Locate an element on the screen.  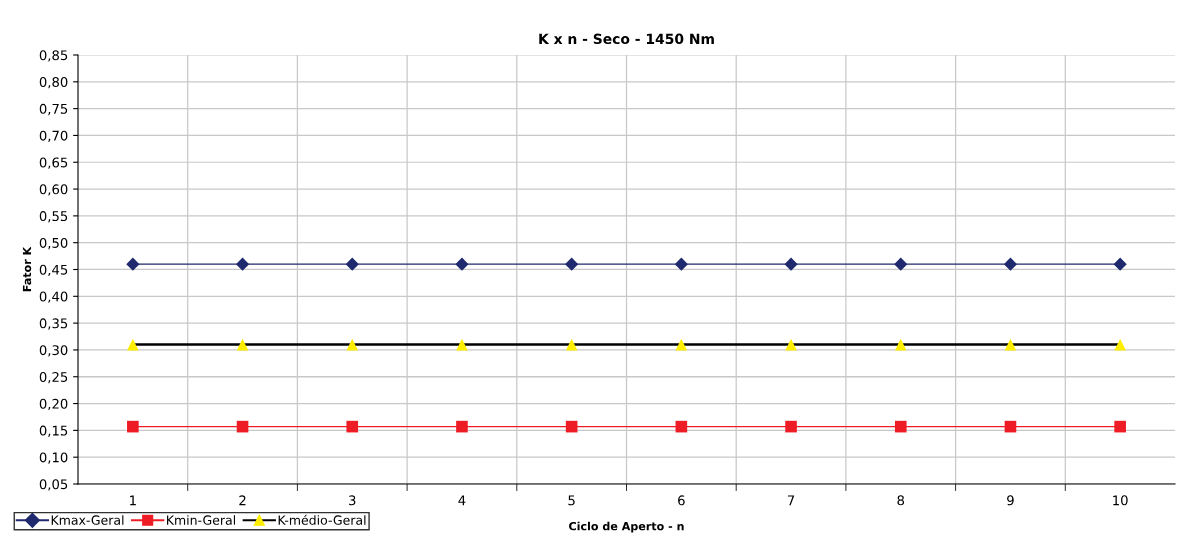
x-tick-label: 7 is located at coordinates (791, 500).